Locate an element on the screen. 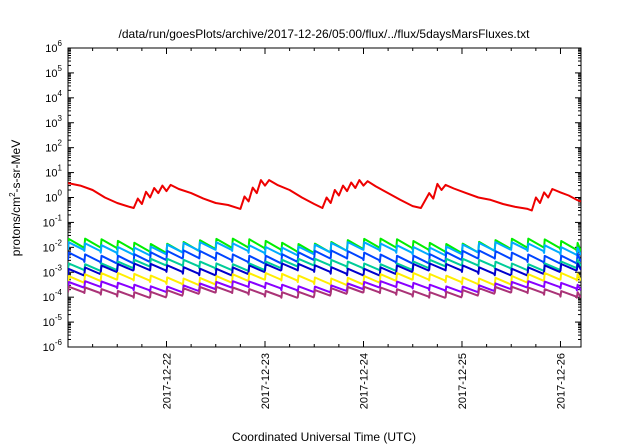  y-tick-label: 10⁵ is located at coordinates (53, 72).